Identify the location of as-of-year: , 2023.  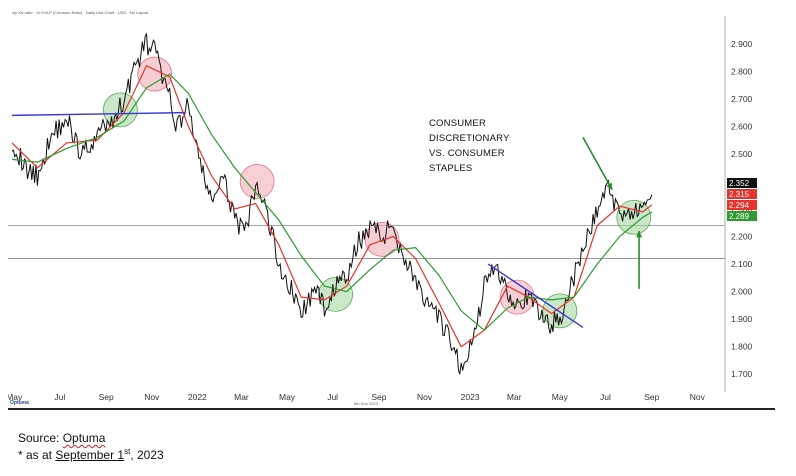
(147, 455).